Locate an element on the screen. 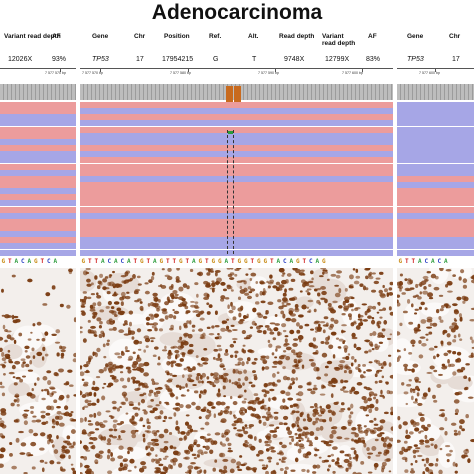 Image resolution: width=474 pixels, height=474 pixels. variant-base-mark is located at coordinates (230, 132).